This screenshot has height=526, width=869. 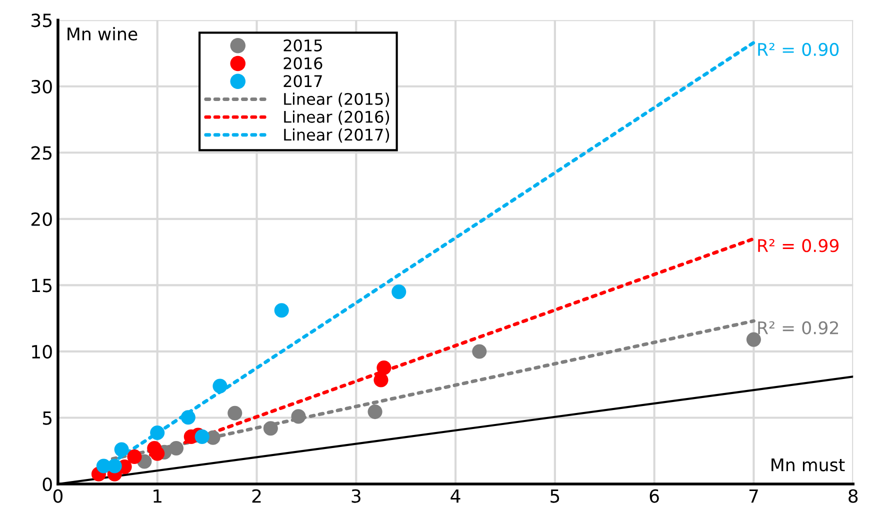 I want to click on legend-label: 2016, so click(x=303, y=63).